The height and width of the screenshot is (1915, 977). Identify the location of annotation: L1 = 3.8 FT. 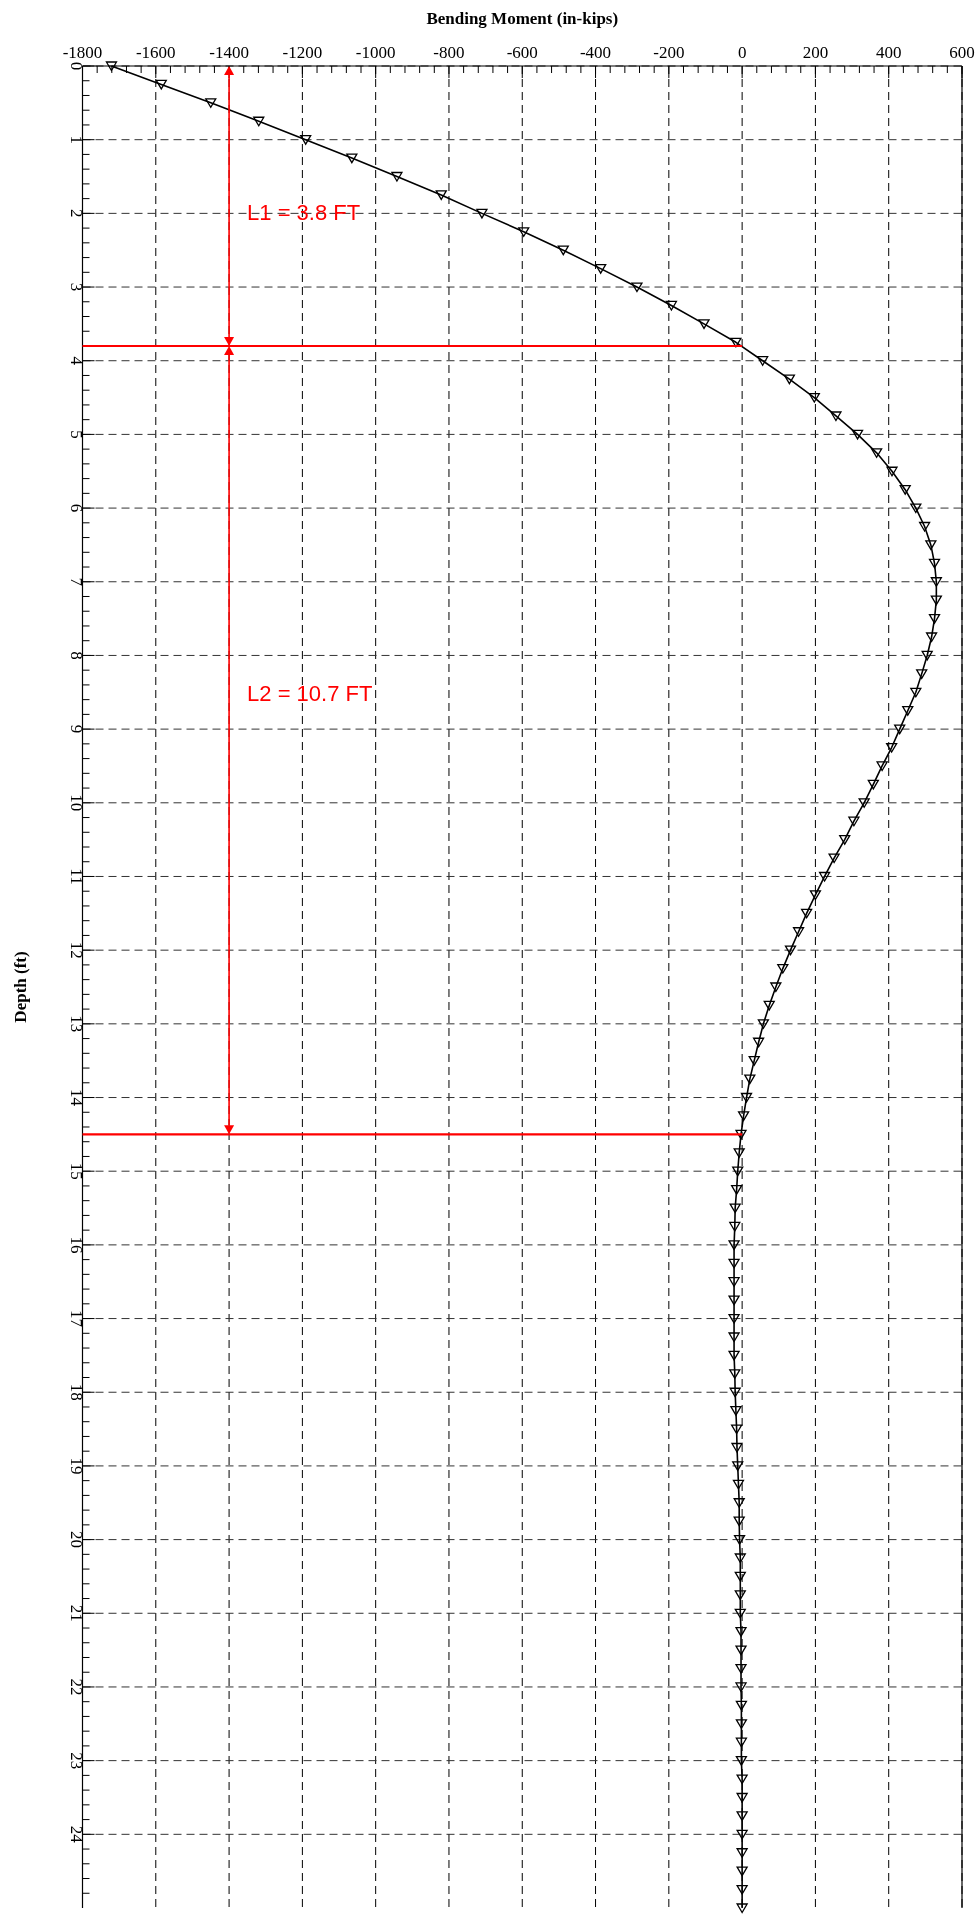
(304, 212).